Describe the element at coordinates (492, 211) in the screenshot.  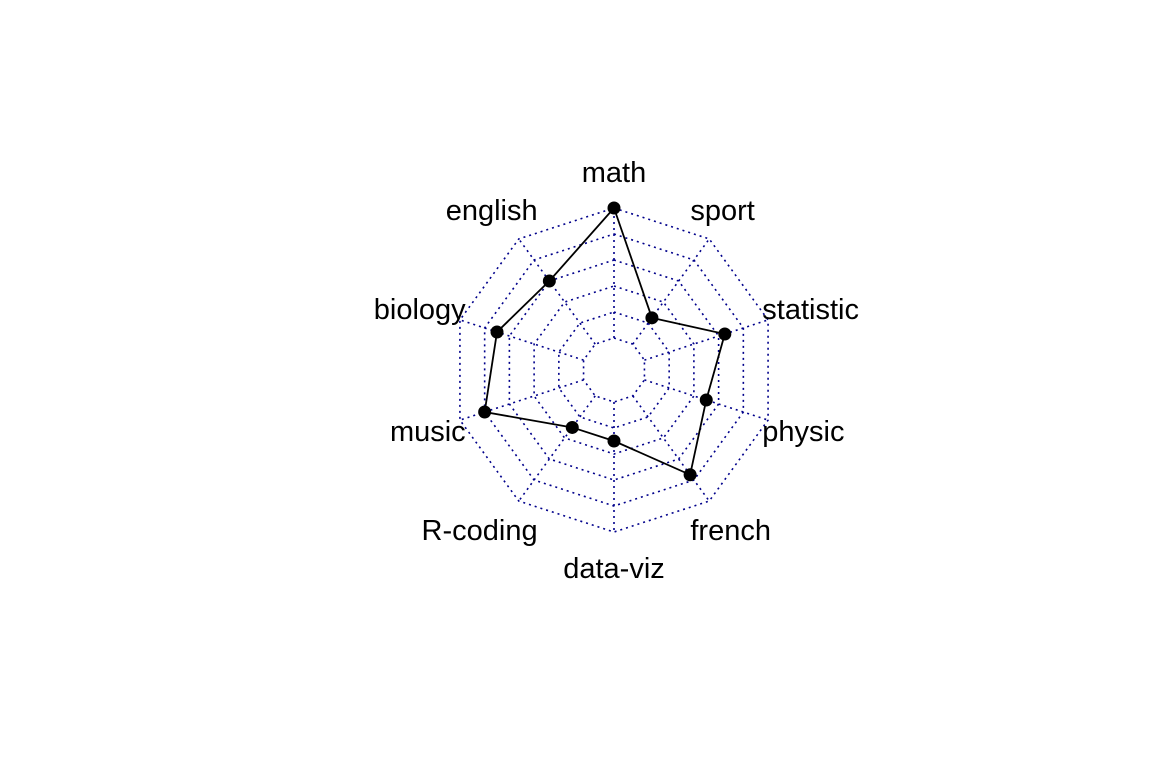
I see `axis-label: english` at that location.